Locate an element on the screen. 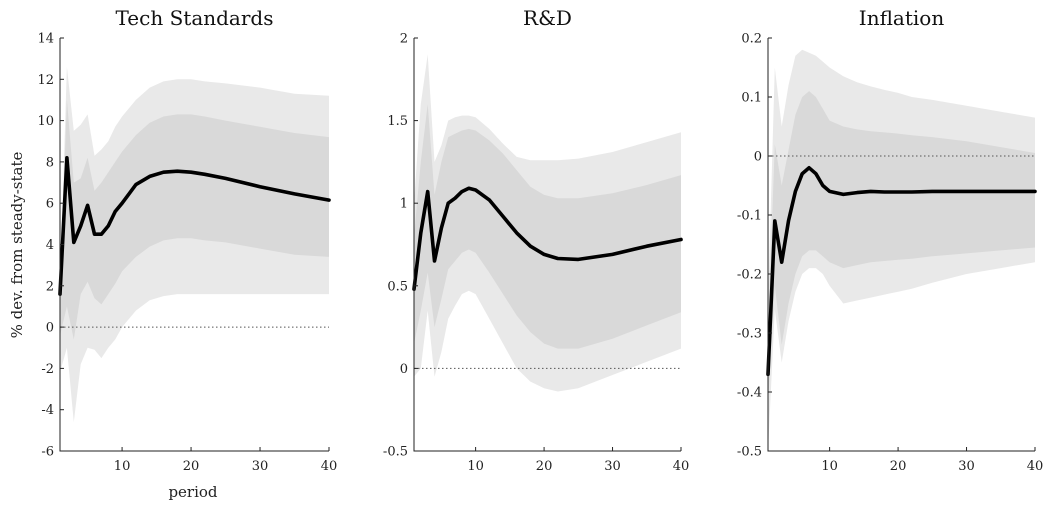 Image resolution: width=1057 pixels, height=505 pixels. y-tick-label: -0.3 is located at coordinates (749, 334).